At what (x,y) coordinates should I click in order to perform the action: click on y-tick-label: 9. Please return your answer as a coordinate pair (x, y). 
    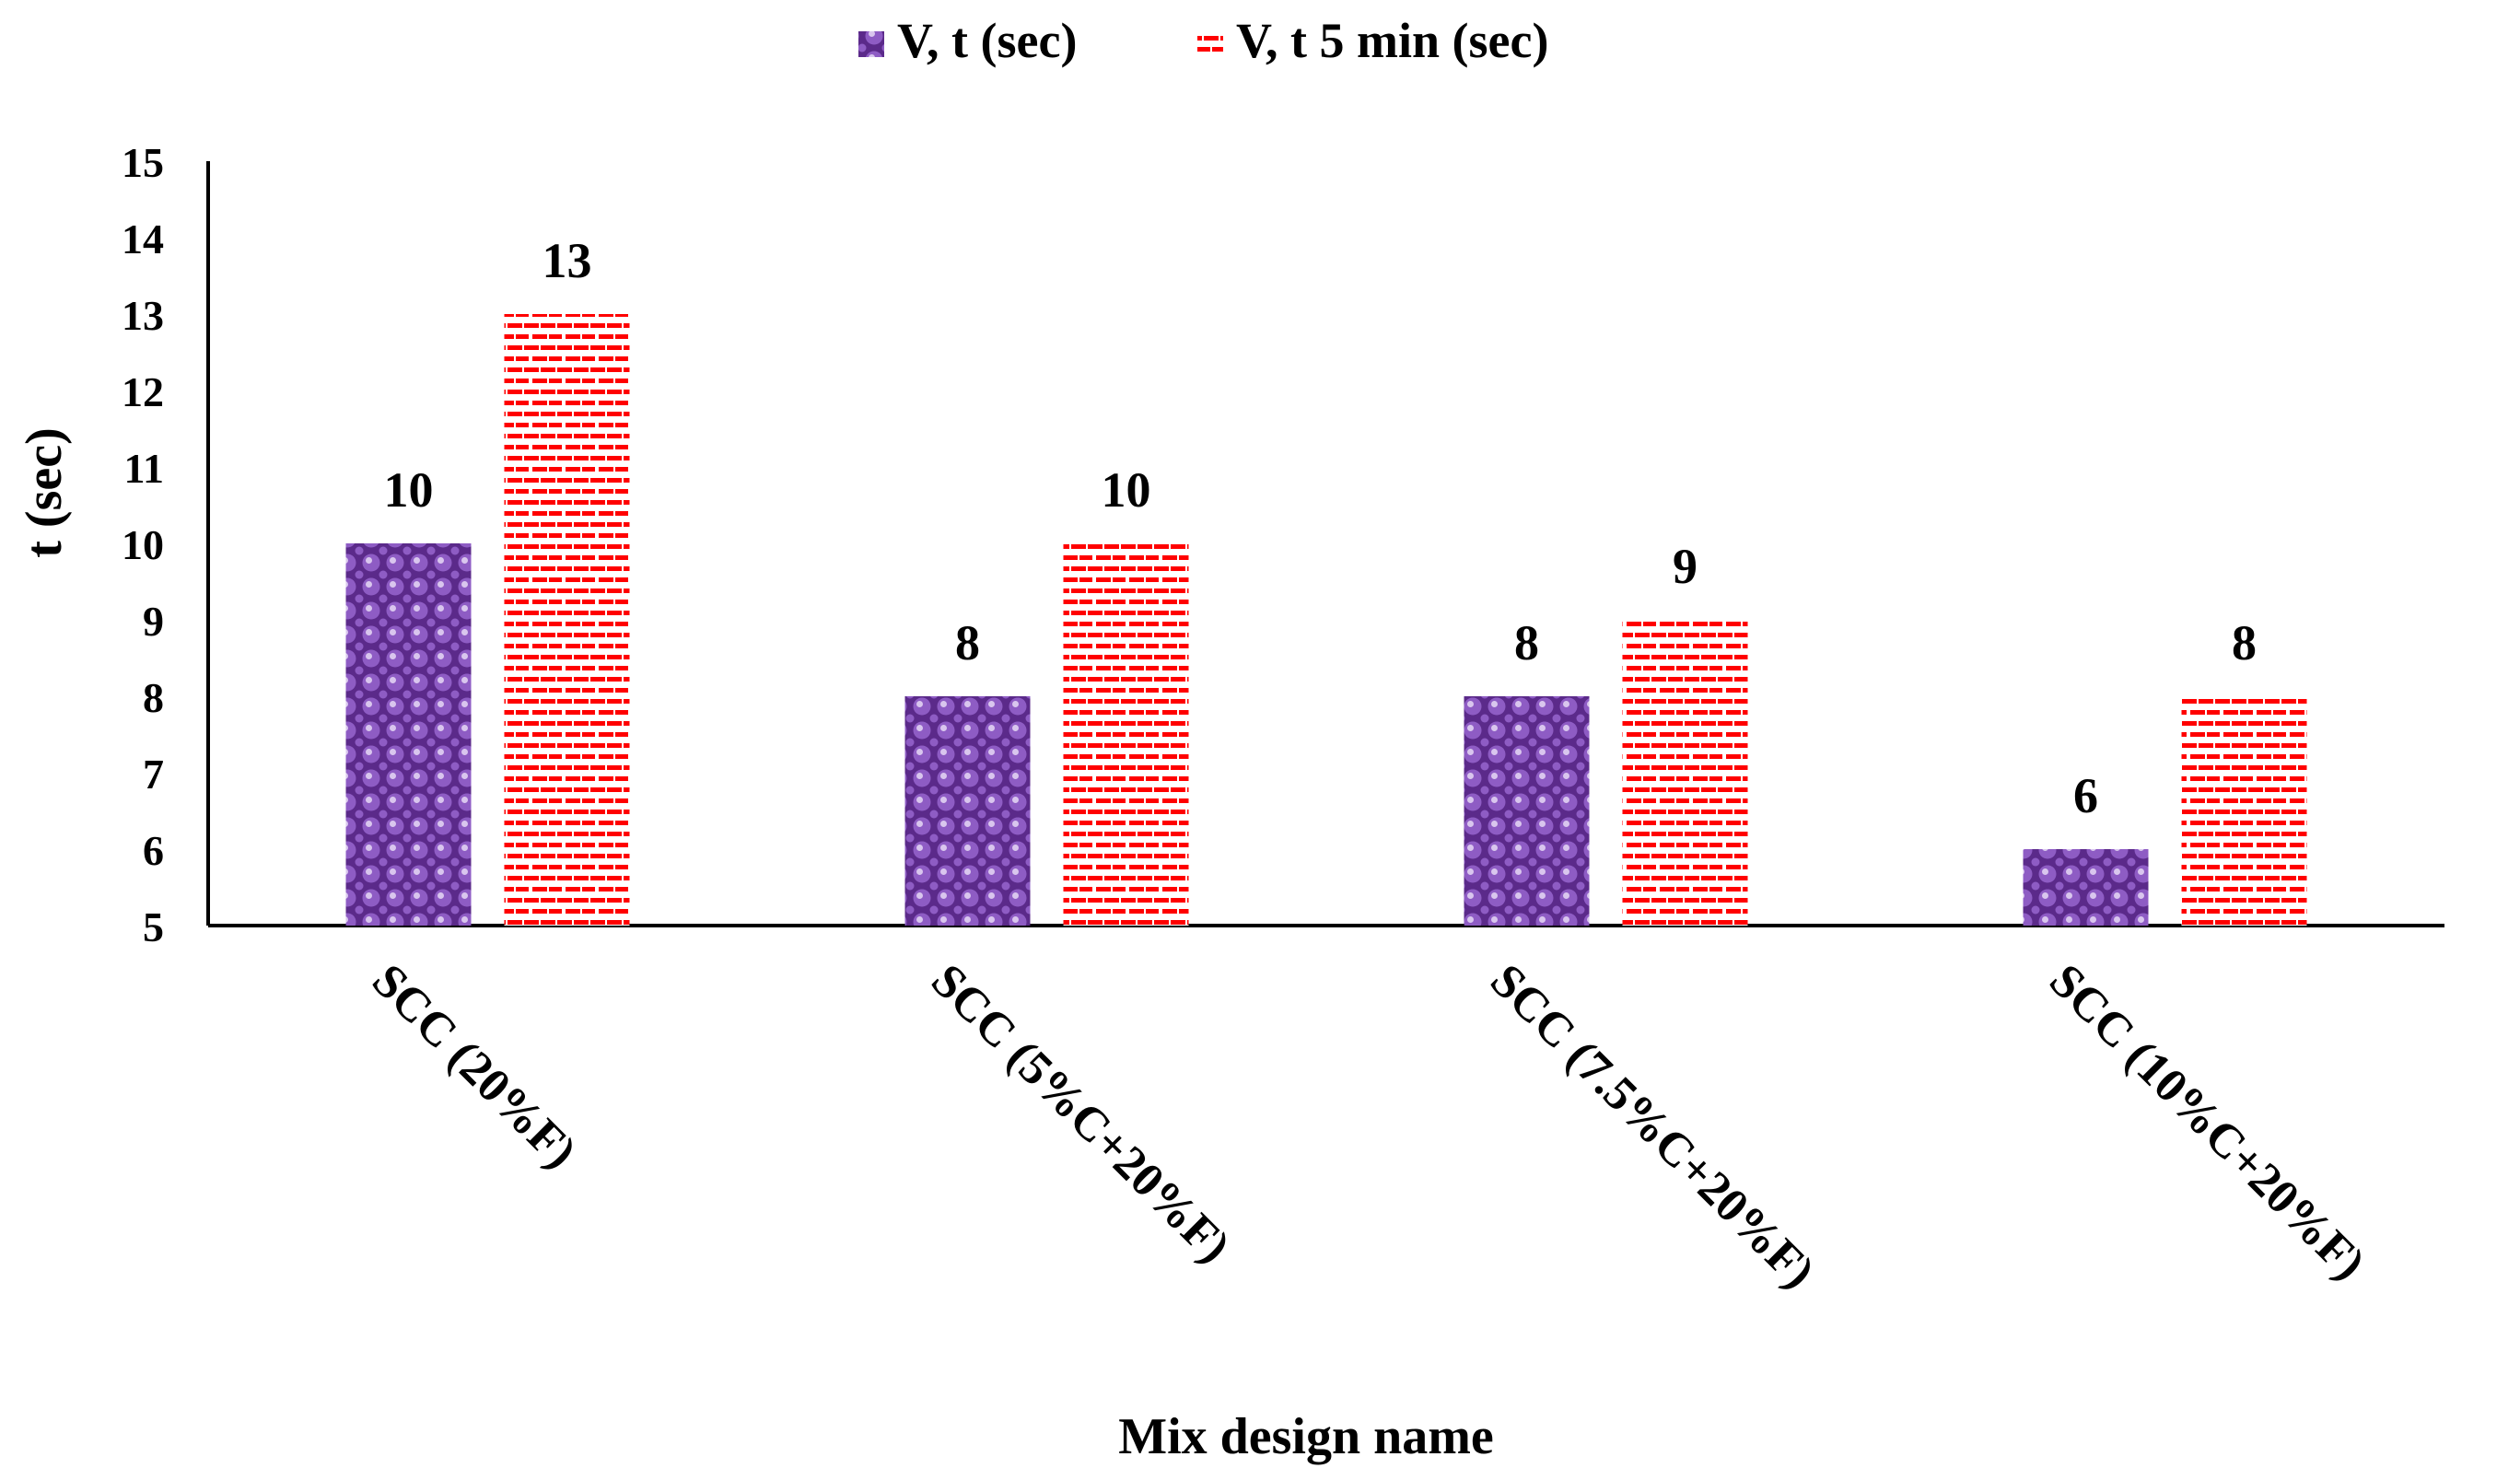
    Looking at the image, I should click on (153, 622).